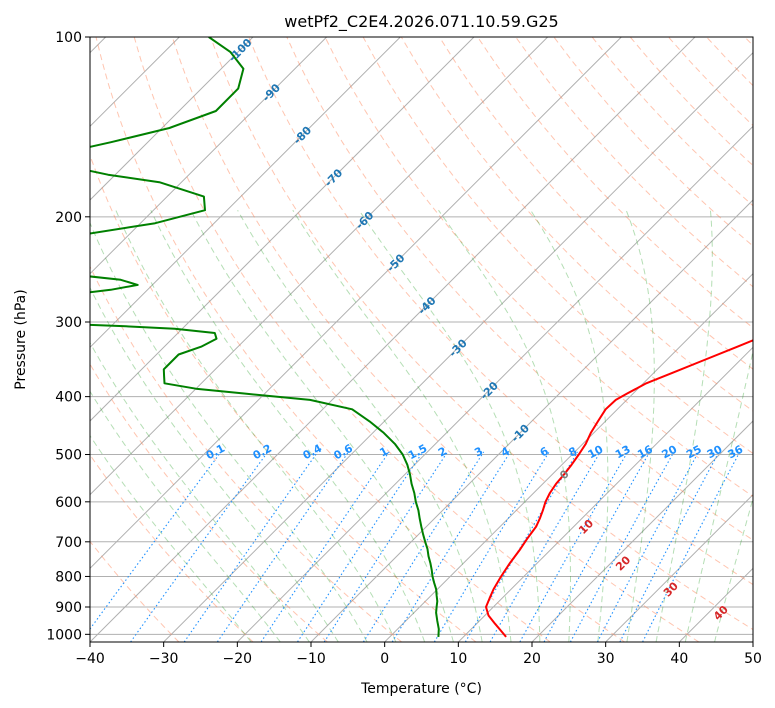 This screenshot has width=775, height=708. I want to click on isotherm-label: 40, so click(721, 613).